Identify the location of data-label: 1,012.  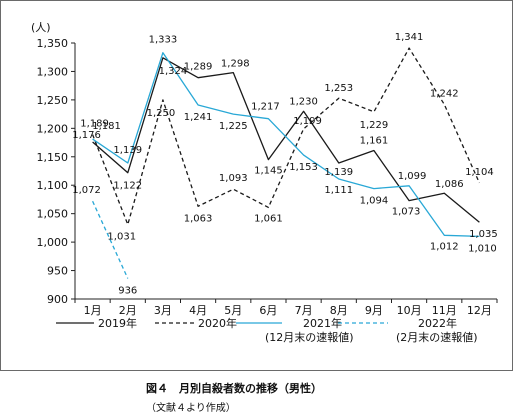
(444, 246).